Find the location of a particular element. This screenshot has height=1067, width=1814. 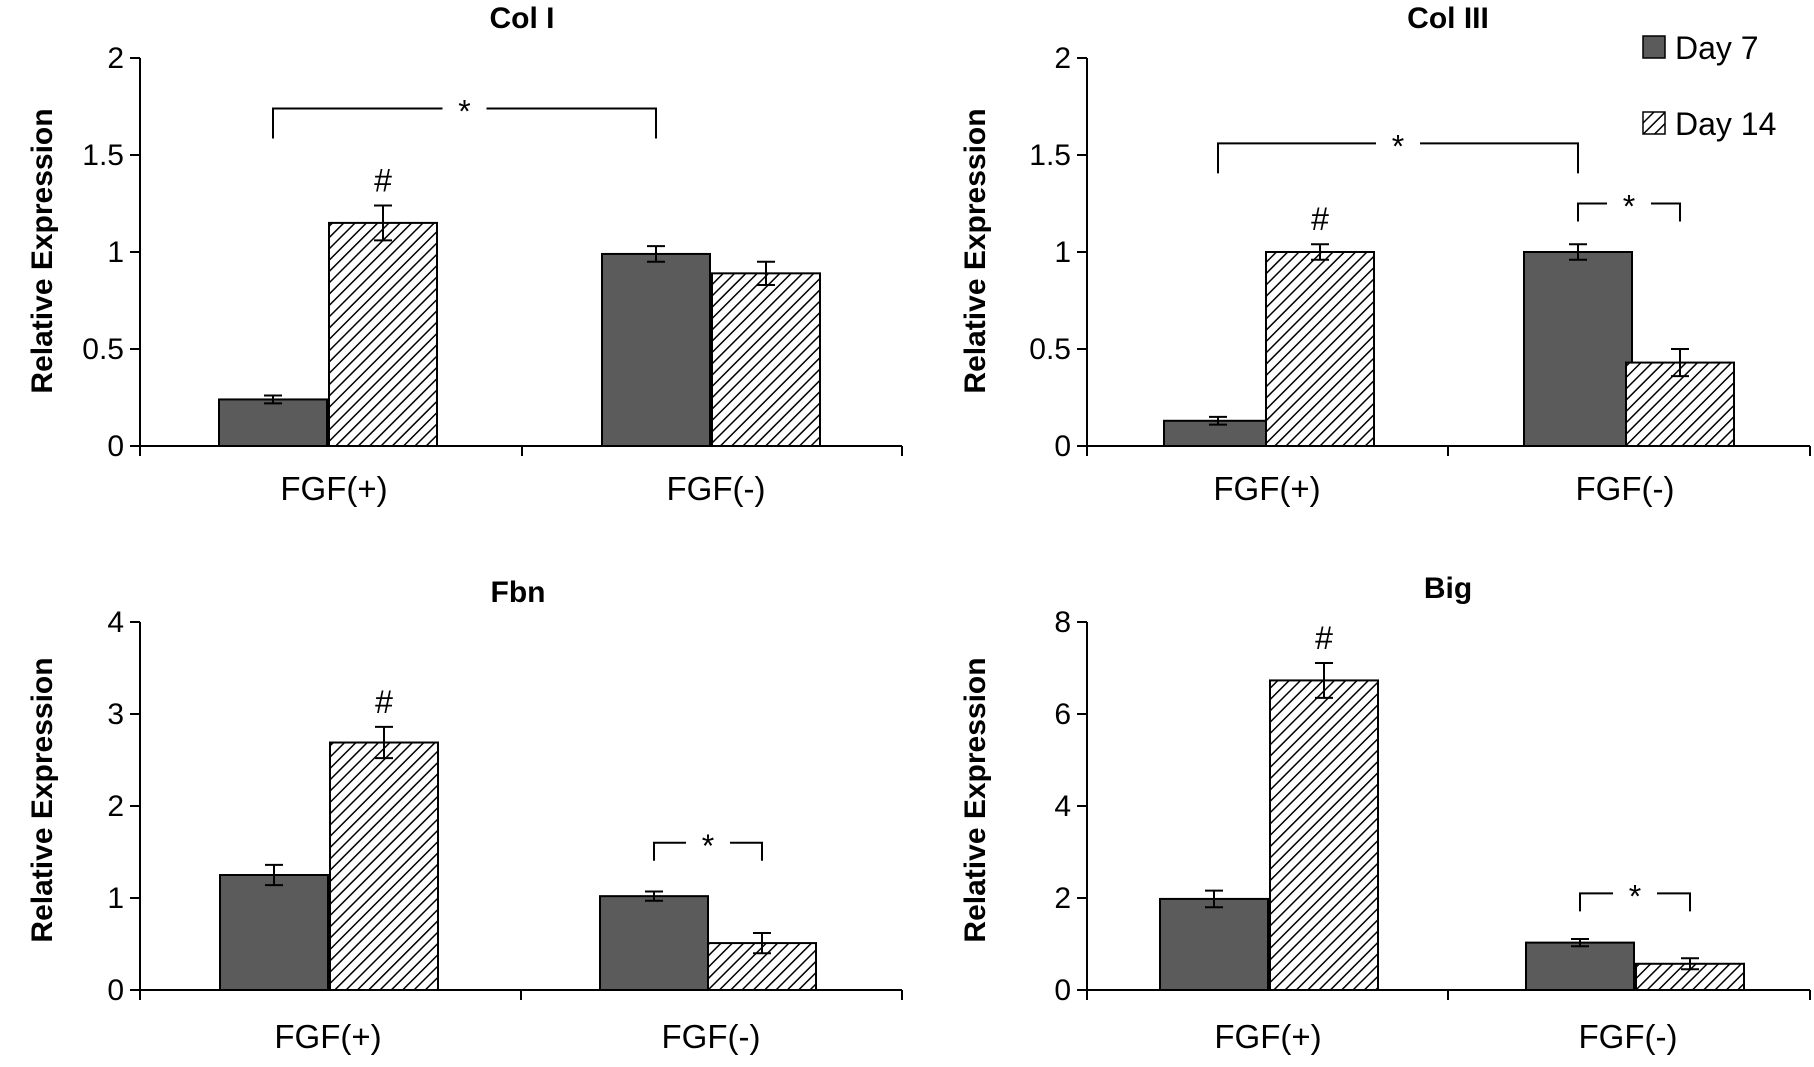

panel-title: Col III is located at coordinates (1448, 18).